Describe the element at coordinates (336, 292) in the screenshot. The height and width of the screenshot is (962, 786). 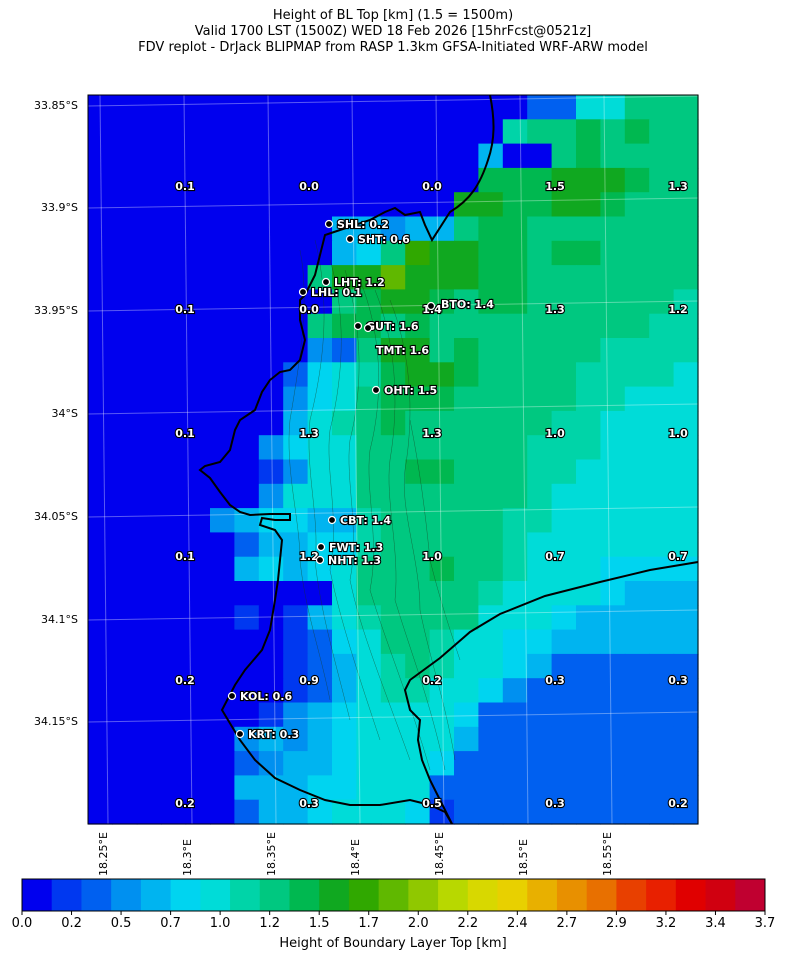
I see `station-label-lhl: LHL: 0.1` at that location.